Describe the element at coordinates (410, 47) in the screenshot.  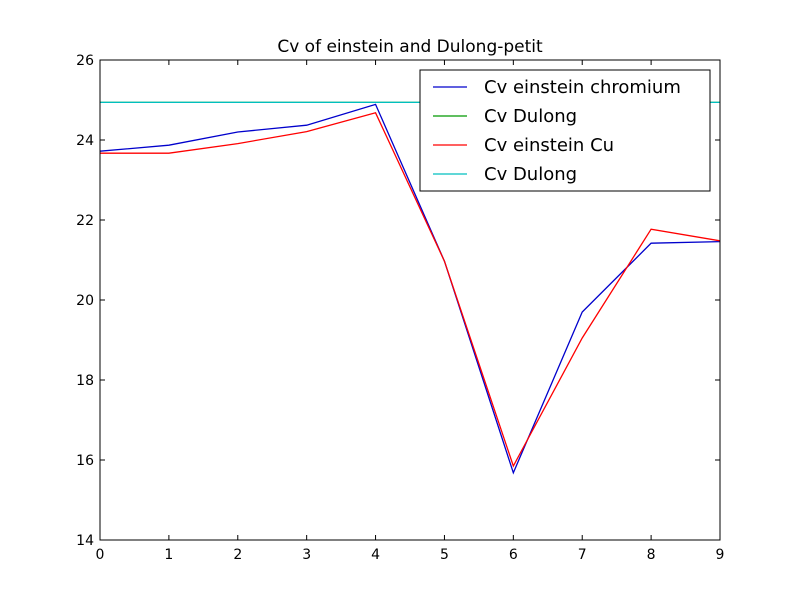
I see `chart-title: Cv of einstein and Dulong-petit` at that location.